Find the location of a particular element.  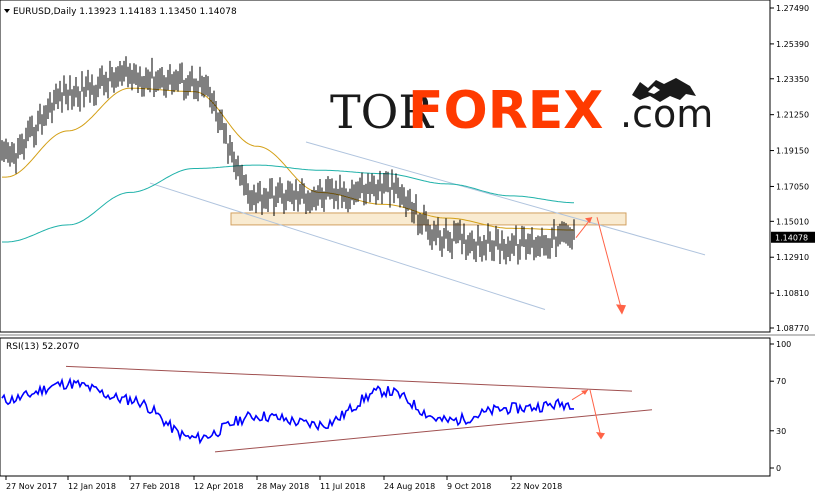

date-tick-label: 22 Nov 2018 is located at coordinates (536, 486).